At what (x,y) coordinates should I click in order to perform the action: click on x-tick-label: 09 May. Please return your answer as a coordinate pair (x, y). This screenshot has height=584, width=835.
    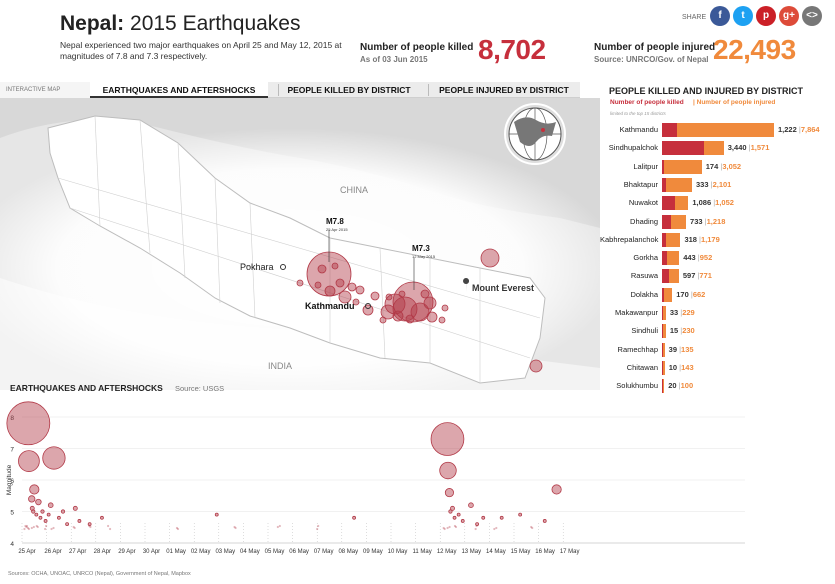
    Looking at the image, I should click on (373, 552).